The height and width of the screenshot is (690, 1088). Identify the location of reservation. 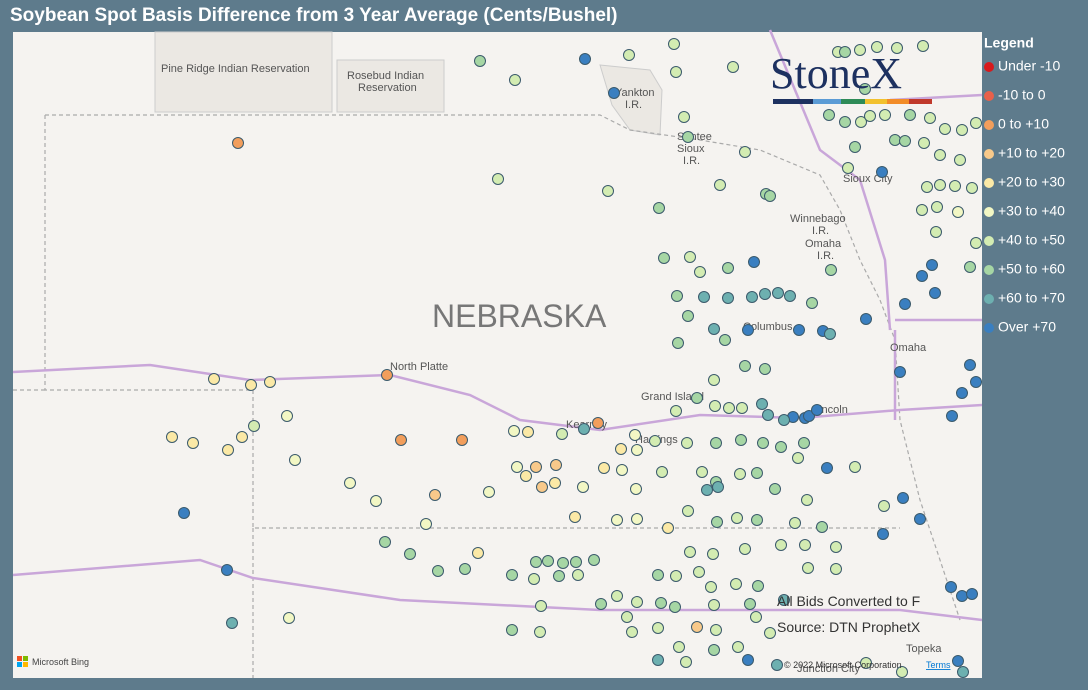
(631, 100).